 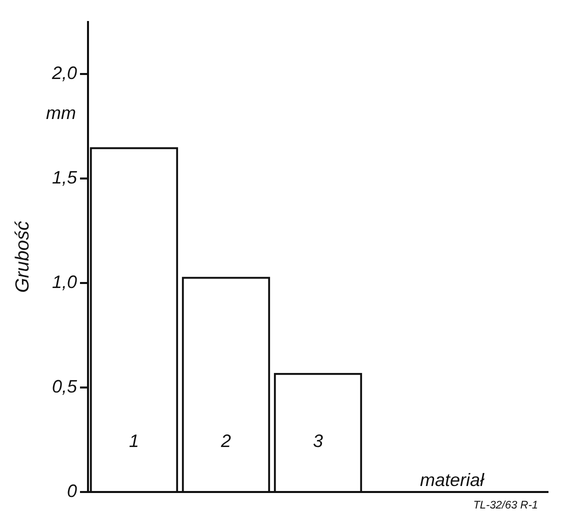 I want to click on y-tick-label: 0,5, so click(x=65, y=386).